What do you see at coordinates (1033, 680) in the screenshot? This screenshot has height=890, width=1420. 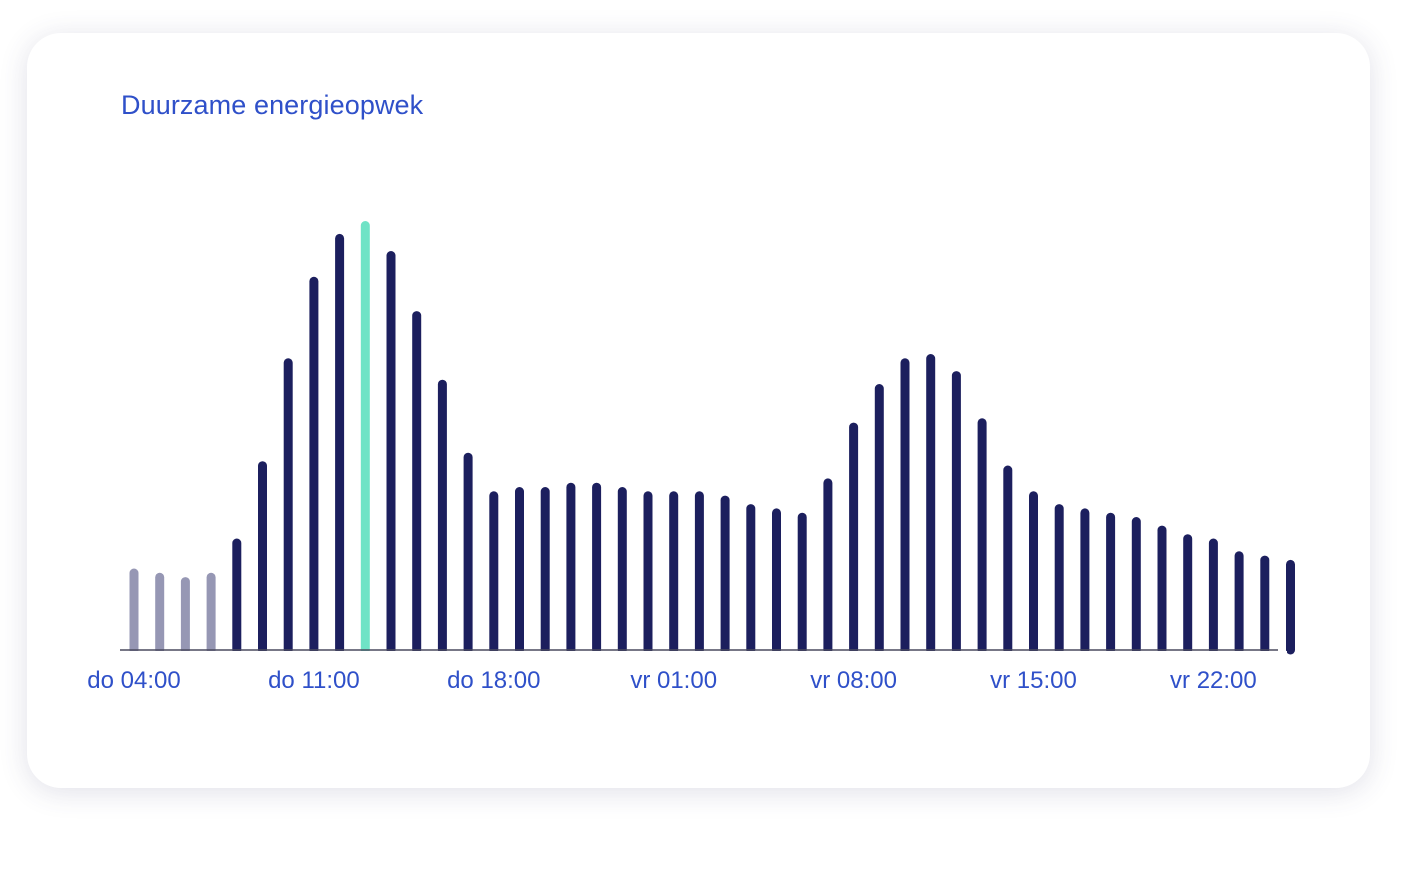 I see `x-tick-label: vr 15:00` at bounding box center [1033, 680].